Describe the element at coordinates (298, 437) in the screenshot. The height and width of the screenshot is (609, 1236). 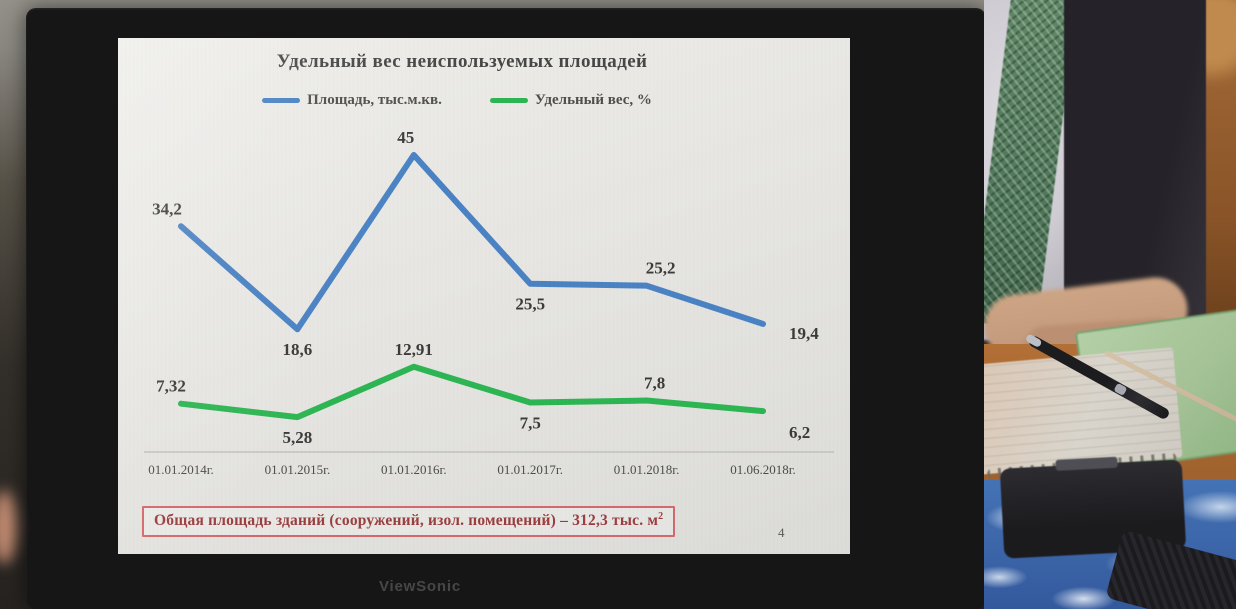
I see `svg-text: 5,28` at that location.